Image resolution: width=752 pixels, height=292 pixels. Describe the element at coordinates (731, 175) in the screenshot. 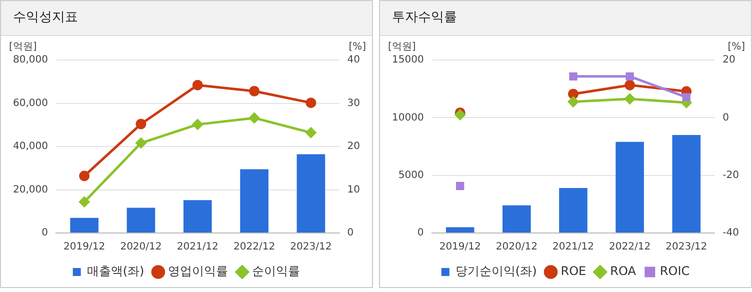

I see `y2-tick-label: -20` at that location.